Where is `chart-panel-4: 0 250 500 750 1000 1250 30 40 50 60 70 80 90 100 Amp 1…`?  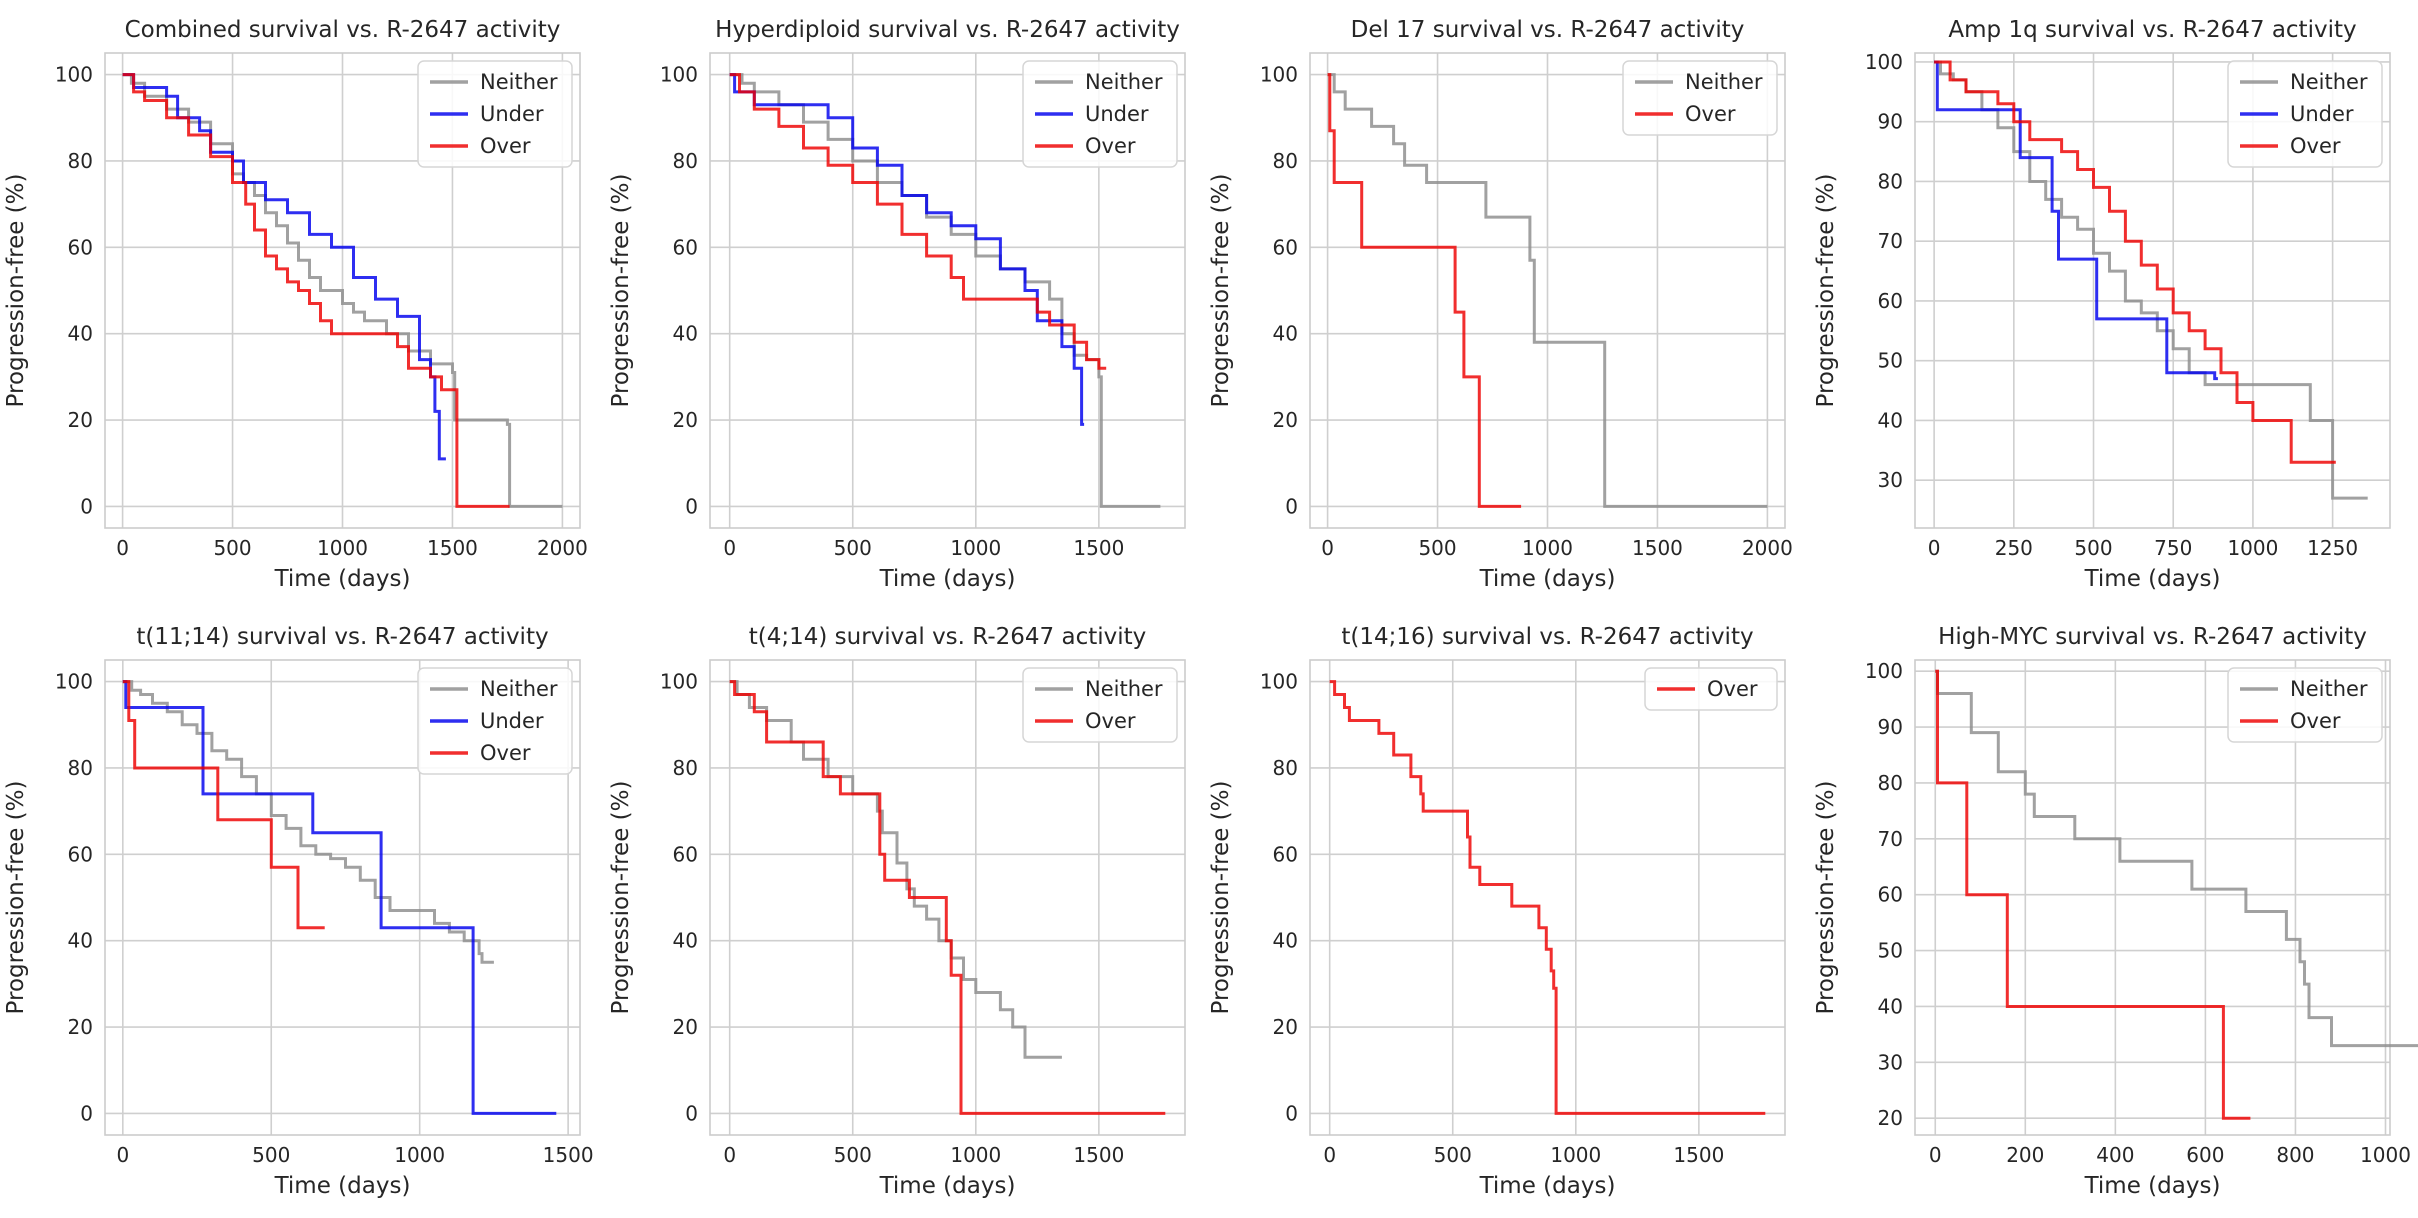 chart-panel-4: 0 250 500 750 1000 1250 30 40 50 60 70 80 90 100 Amp 1… is located at coordinates (2102, 304).